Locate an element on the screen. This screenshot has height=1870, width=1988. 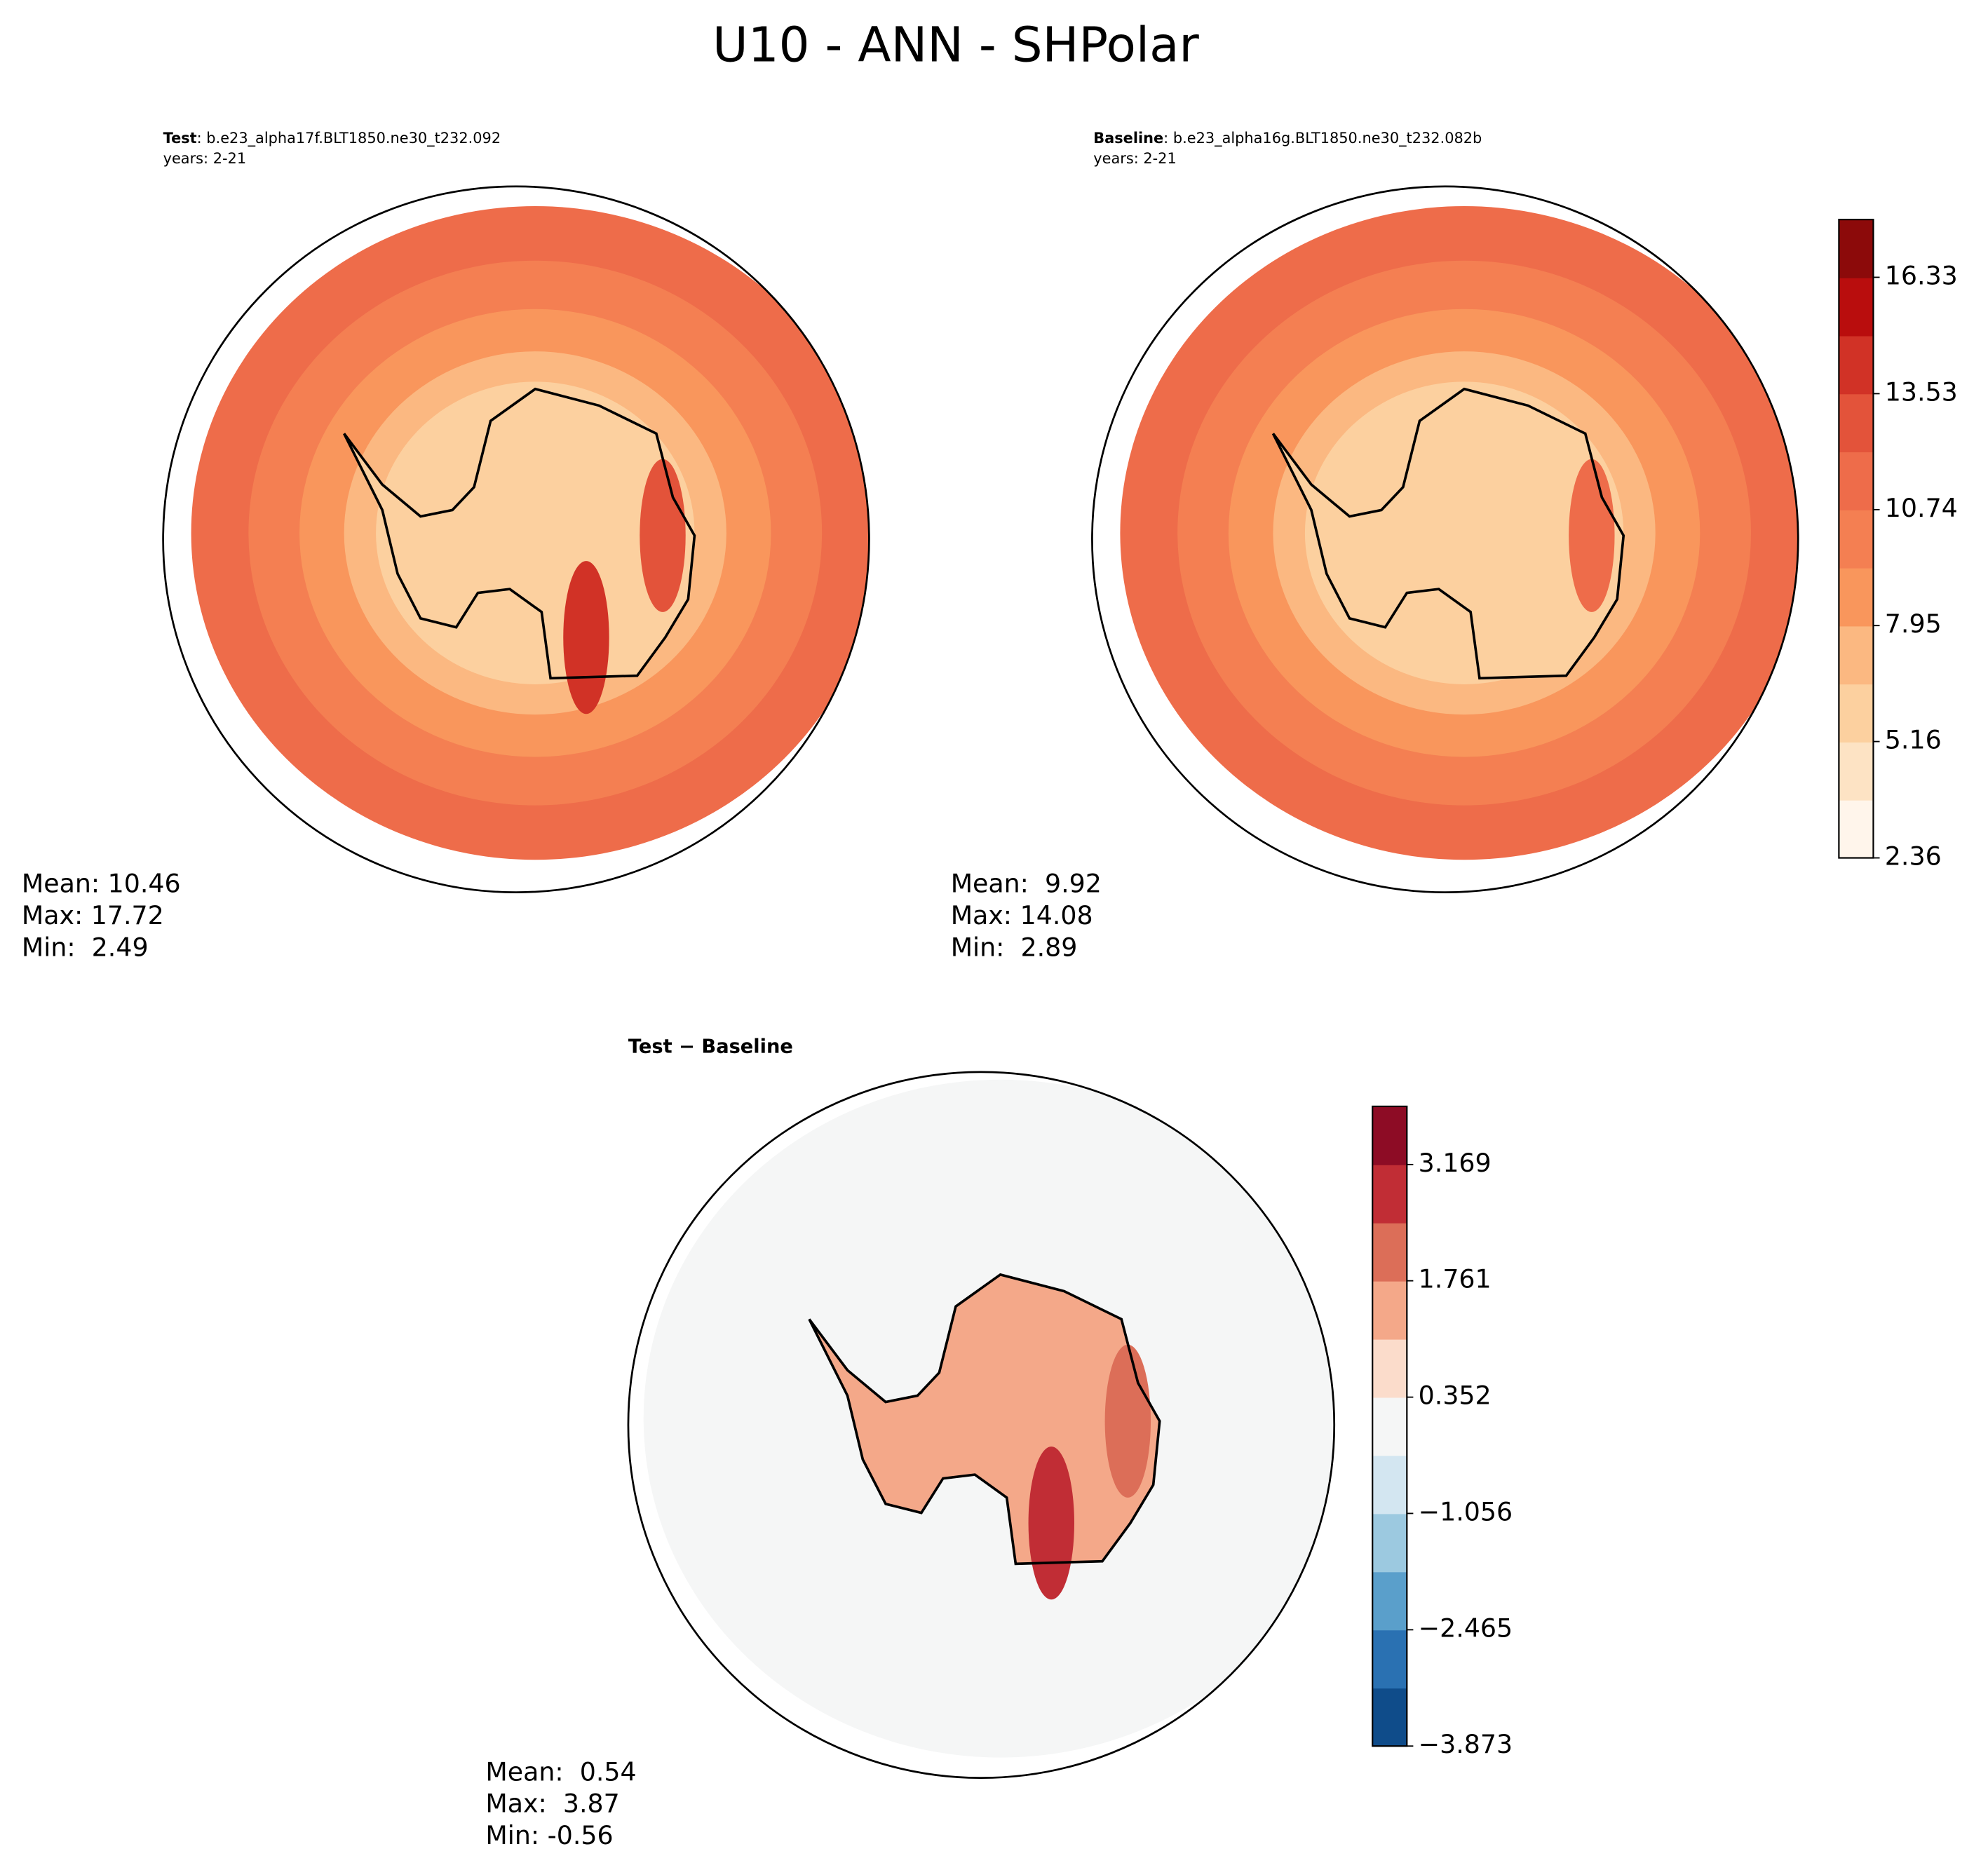
stat: Min: 2.49 is located at coordinates (85, 947).